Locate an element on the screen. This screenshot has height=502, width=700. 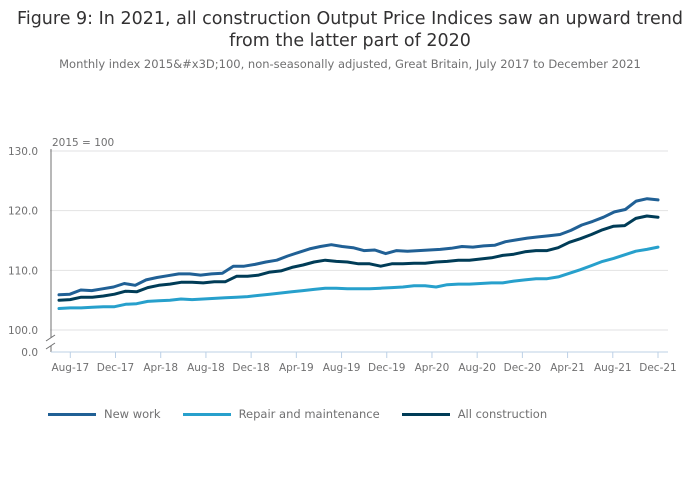
y-tick-label: 100.0 is located at coordinates (23, 331).